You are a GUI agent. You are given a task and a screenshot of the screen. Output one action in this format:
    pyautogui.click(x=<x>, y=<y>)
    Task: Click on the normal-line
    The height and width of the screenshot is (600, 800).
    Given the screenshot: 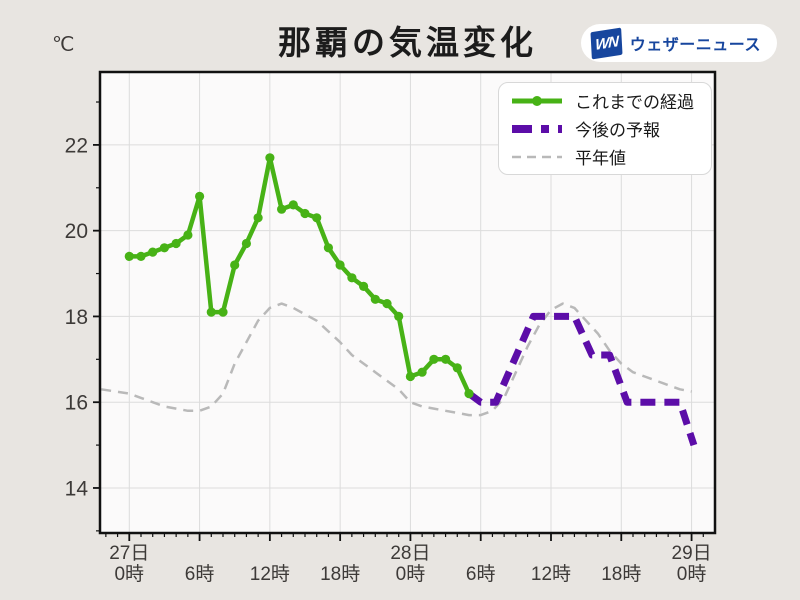 What is the action you would take?
    pyautogui.click(x=396, y=359)
    